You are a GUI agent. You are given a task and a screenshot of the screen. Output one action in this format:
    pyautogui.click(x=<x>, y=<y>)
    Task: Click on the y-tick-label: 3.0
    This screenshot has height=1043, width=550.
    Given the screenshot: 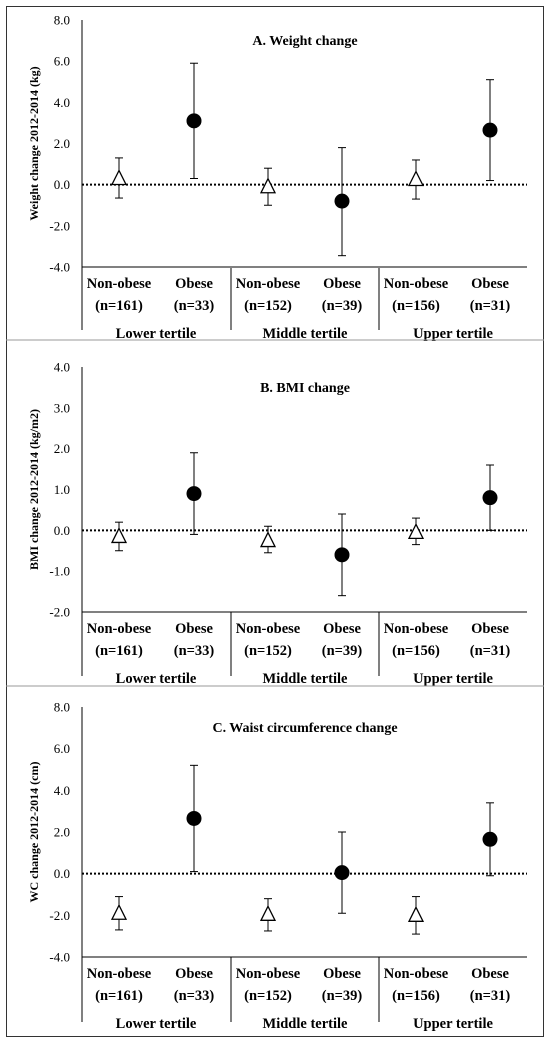 What is the action you would take?
    pyautogui.click(x=62, y=407)
    